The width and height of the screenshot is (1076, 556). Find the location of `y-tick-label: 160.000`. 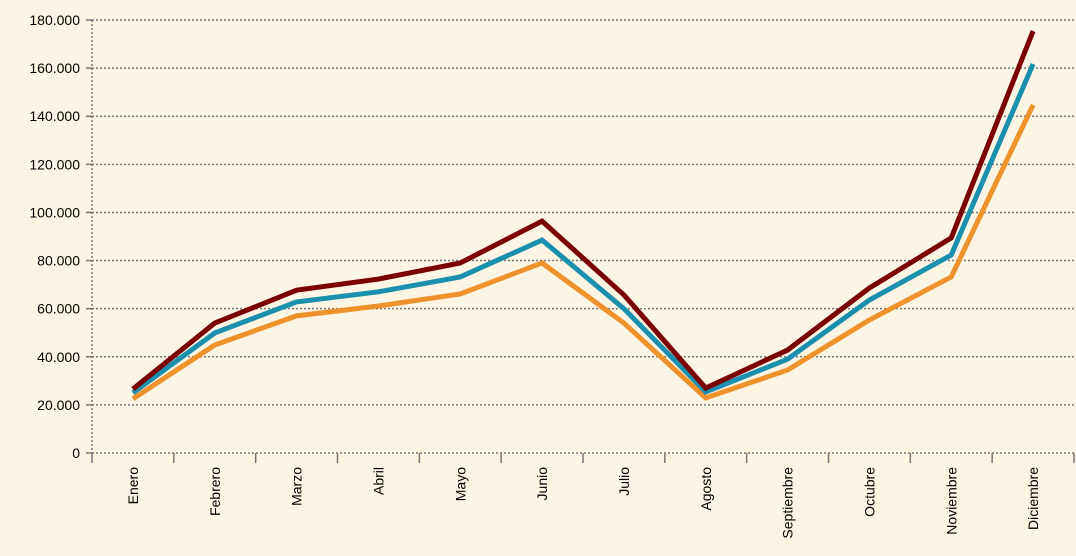

y-tick-label: 160.000 is located at coordinates (54, 68).